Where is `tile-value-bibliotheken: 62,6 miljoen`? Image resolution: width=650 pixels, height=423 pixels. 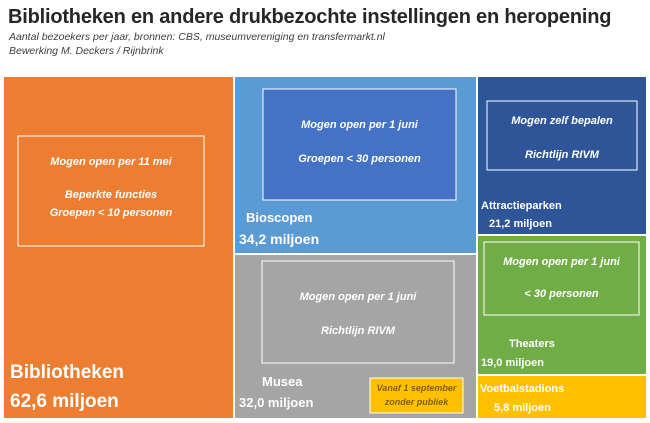
tile-value-bibliotheken: 62,6 miljoen is located at coordinates (64, 401).